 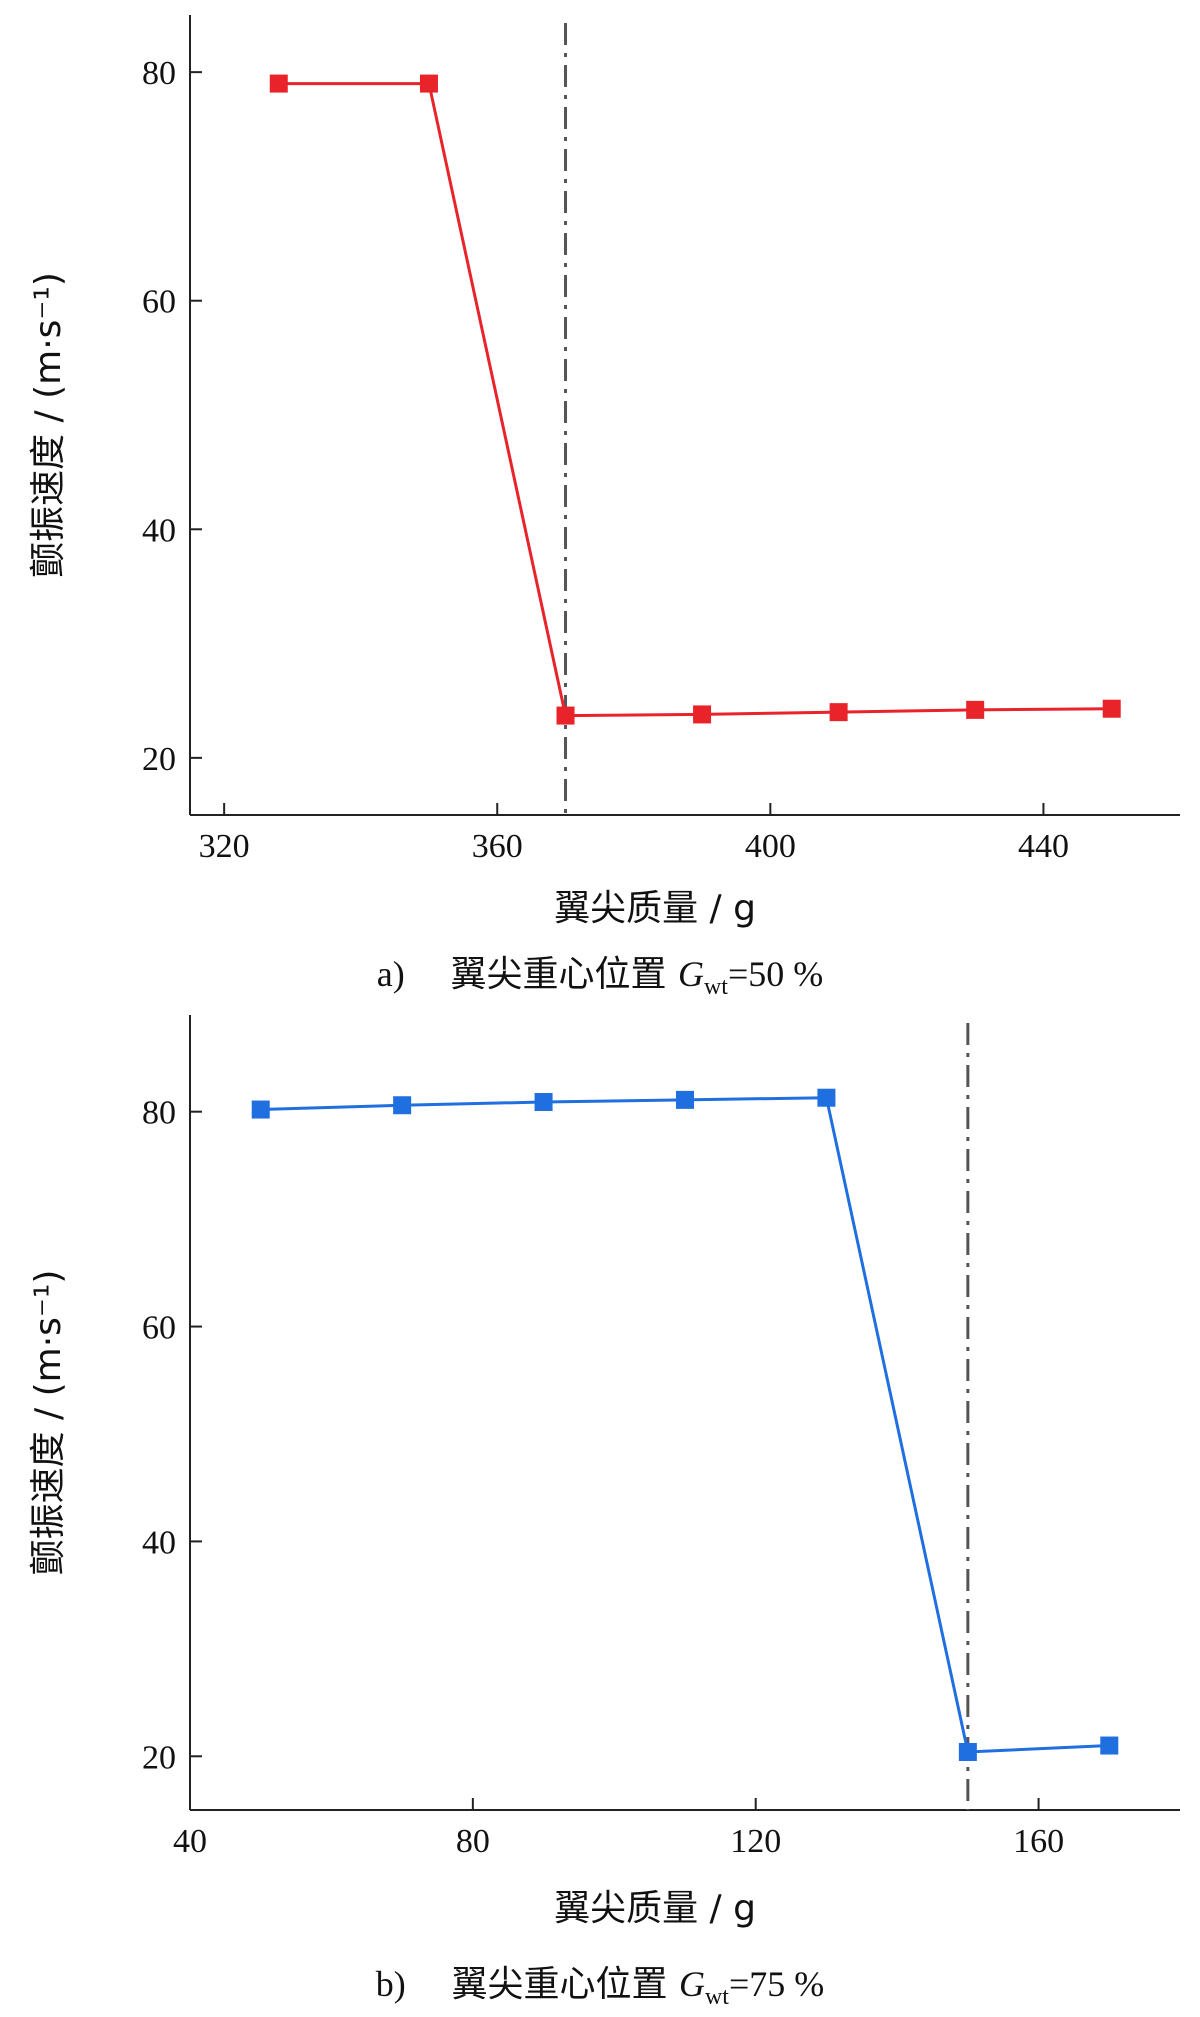 What do you see at coordinates (159, 1113) in the screenshot?
I see `chart-b-y-tick-label: 80` at bounding box center [159, 1113].